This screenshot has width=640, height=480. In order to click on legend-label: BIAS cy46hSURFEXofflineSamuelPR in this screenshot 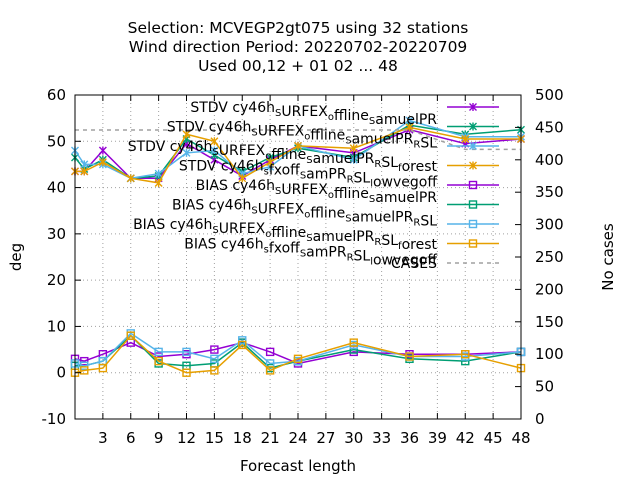, I will do `click(317, 192)`.